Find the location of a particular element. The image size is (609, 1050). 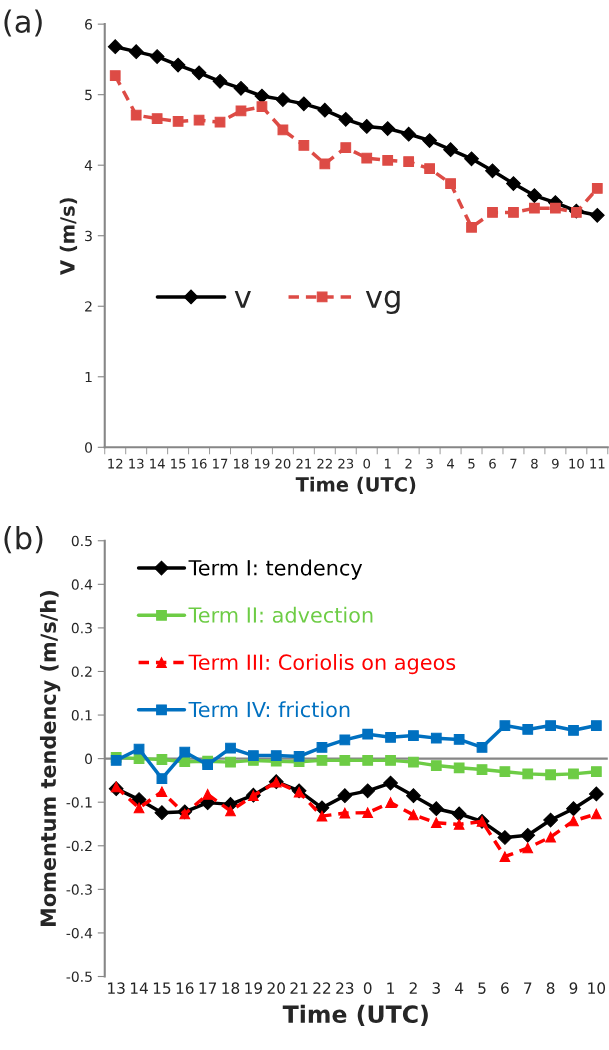

y-tick-label: 0.5 is located at coordinates (81, 541).